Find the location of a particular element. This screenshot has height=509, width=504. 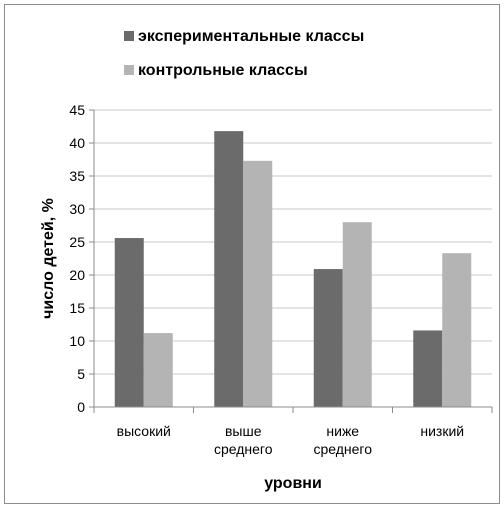

x-axis-title: уровни is located at coordinates (293, 483).